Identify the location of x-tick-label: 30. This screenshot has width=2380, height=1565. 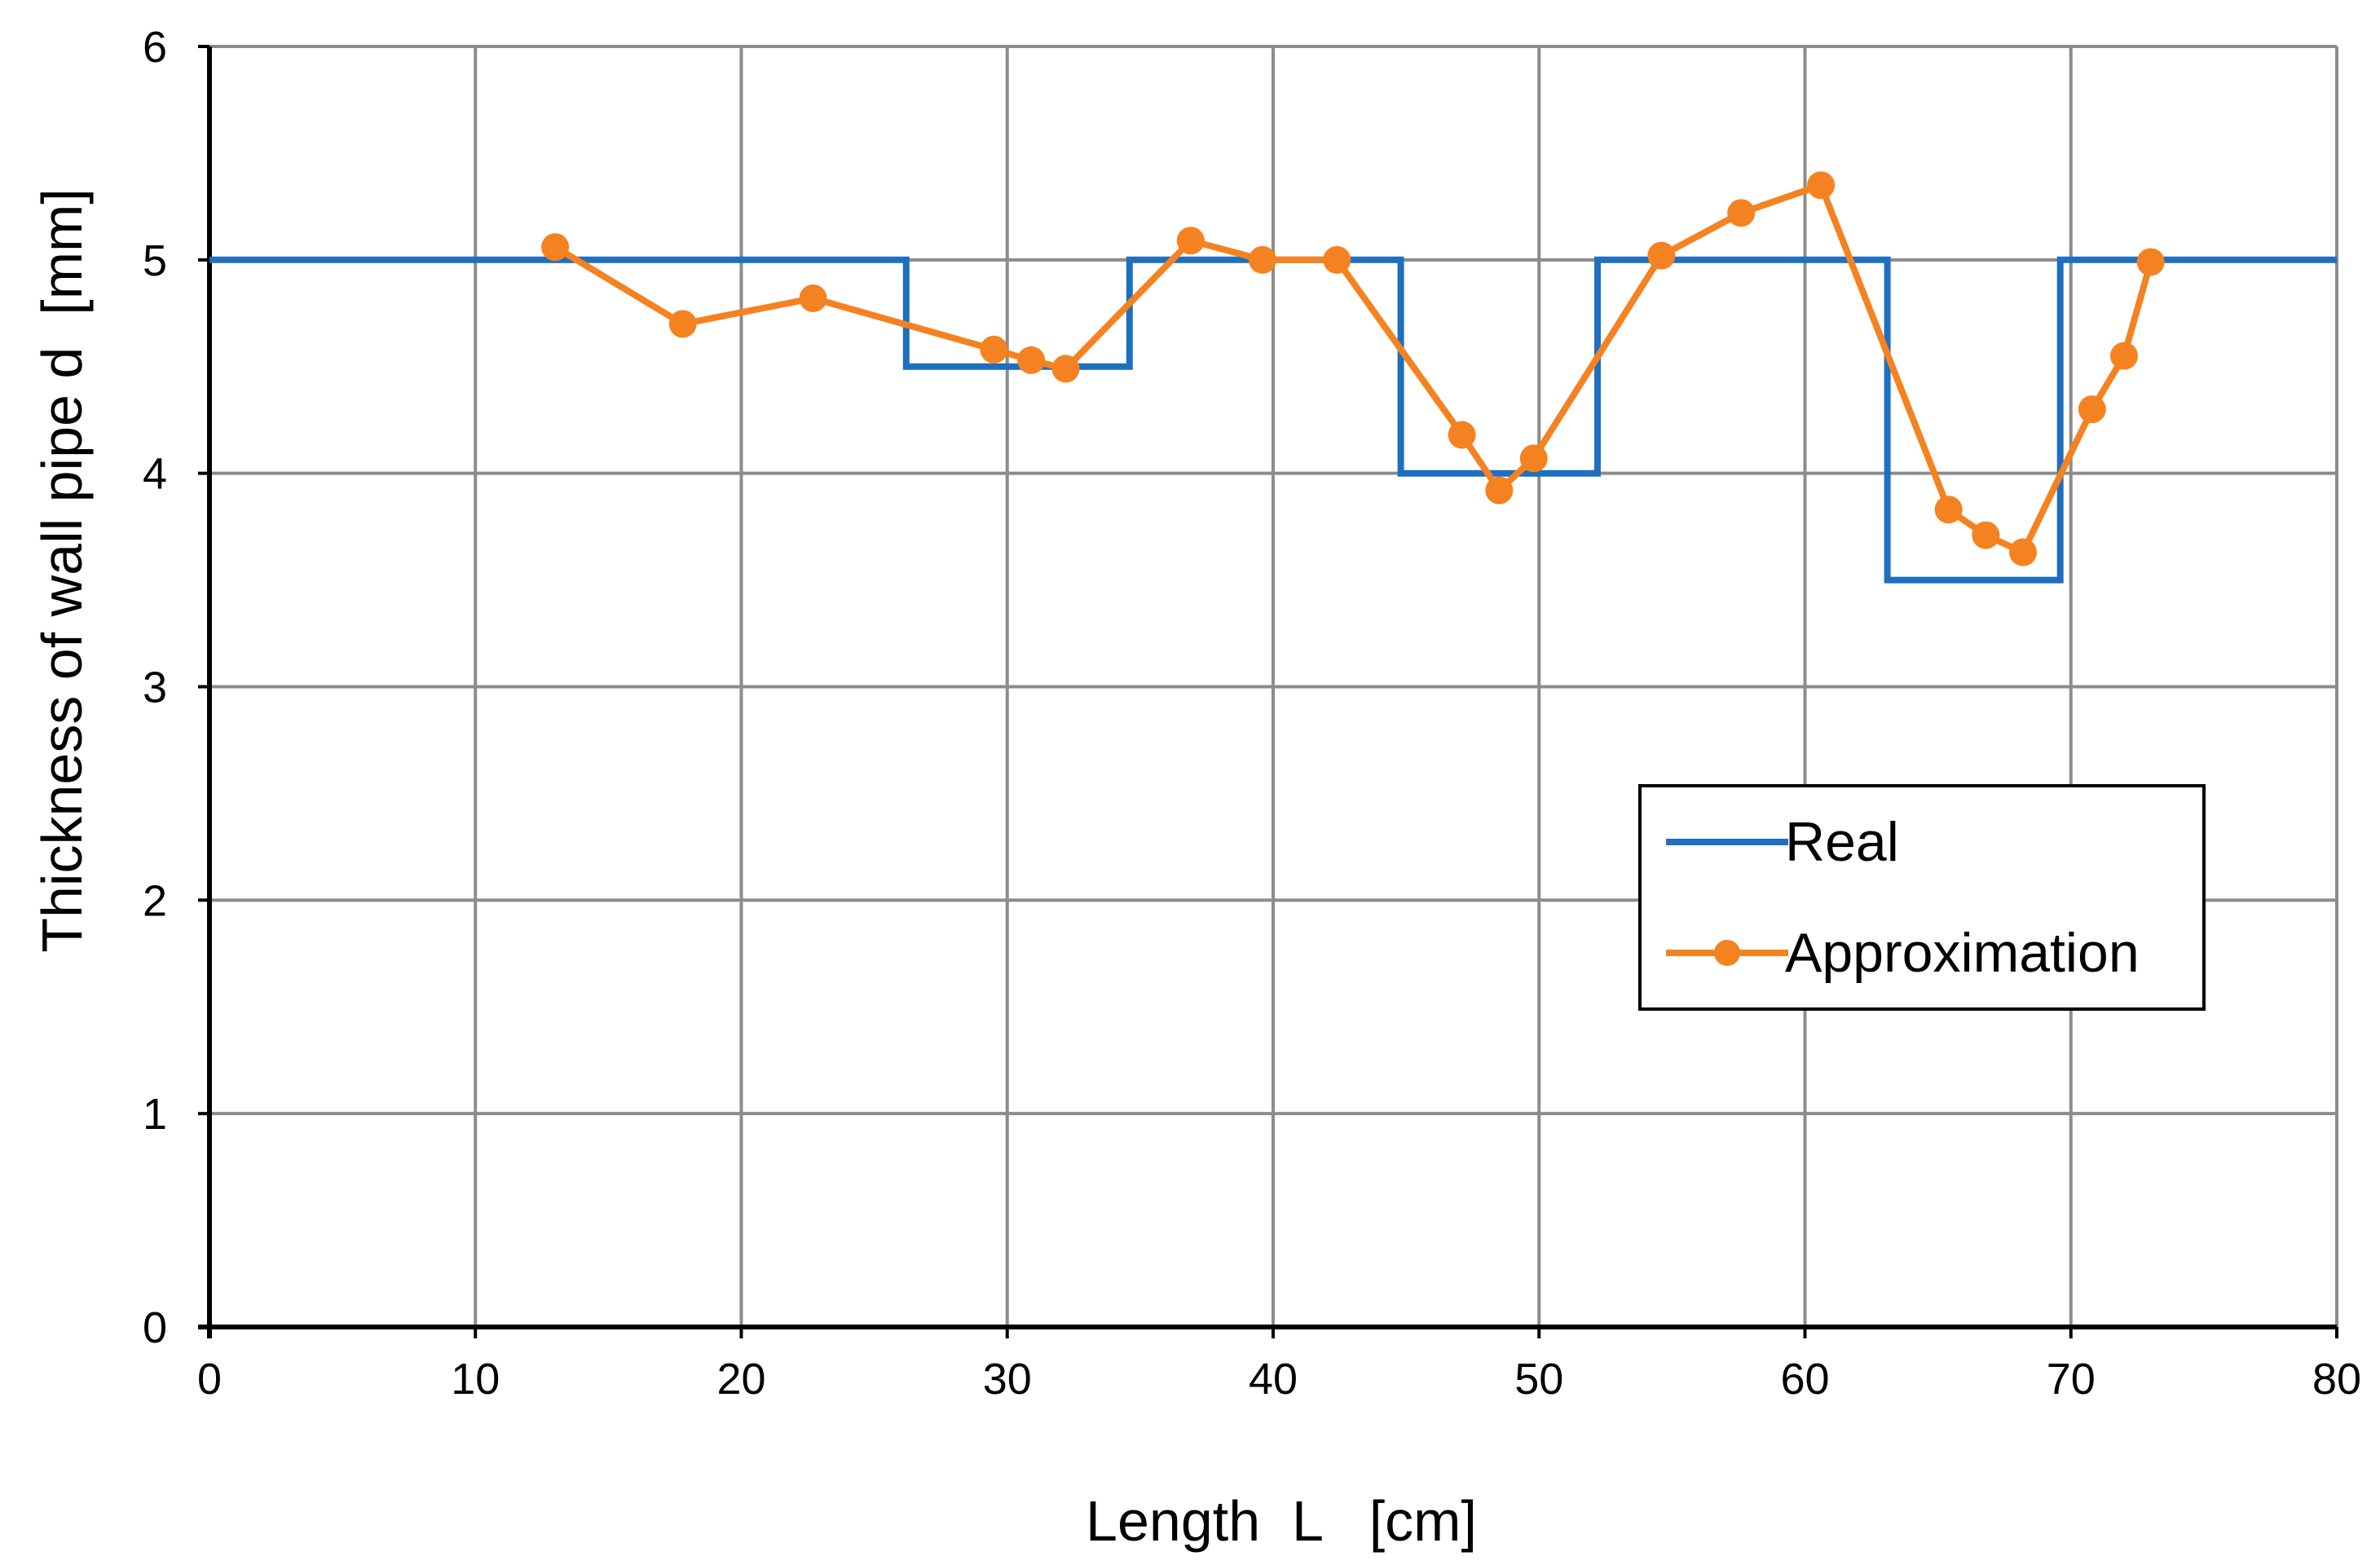
(1008, 1379).